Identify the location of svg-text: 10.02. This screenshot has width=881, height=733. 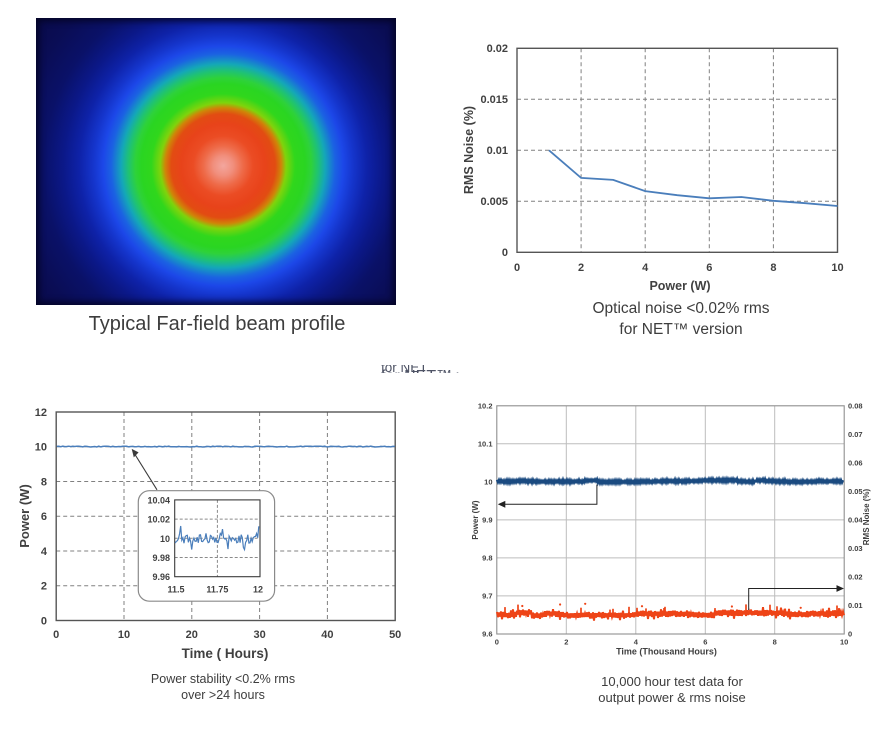
(158, 520).